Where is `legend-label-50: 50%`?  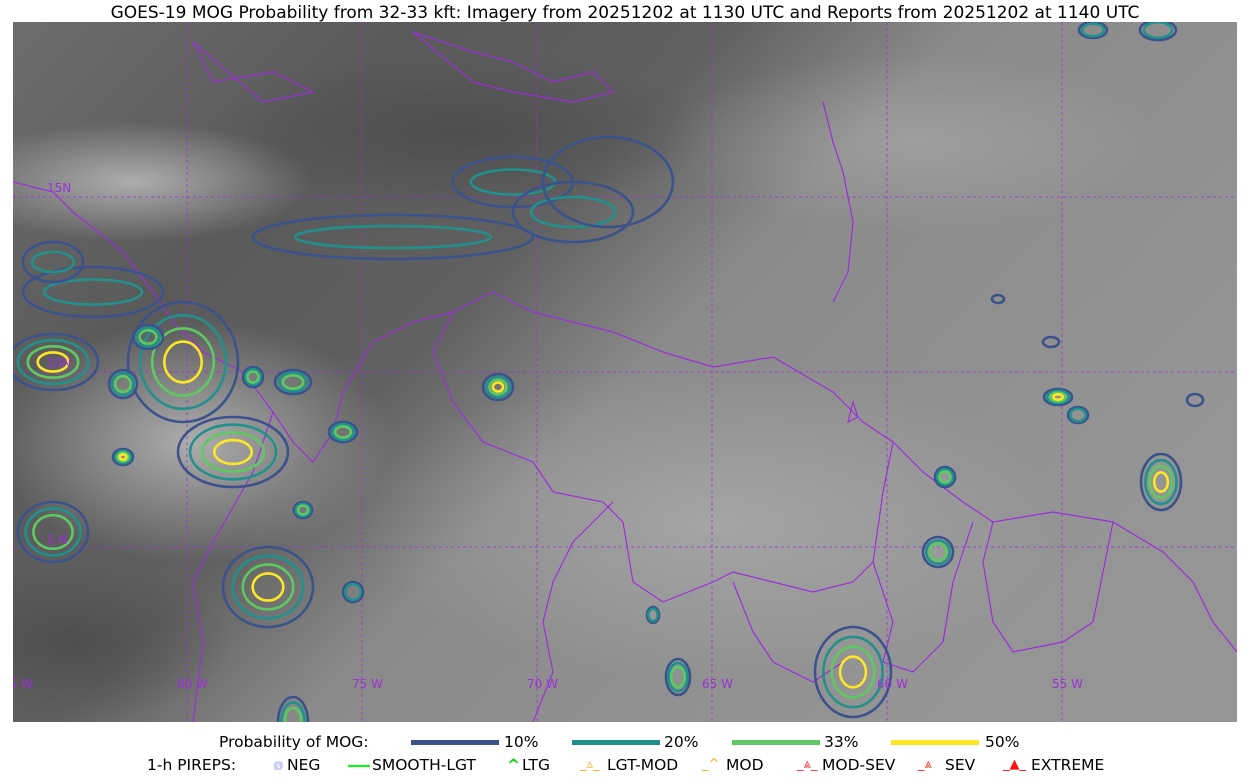
legend-label-50: 50% is located at coordinates (1002, 742).